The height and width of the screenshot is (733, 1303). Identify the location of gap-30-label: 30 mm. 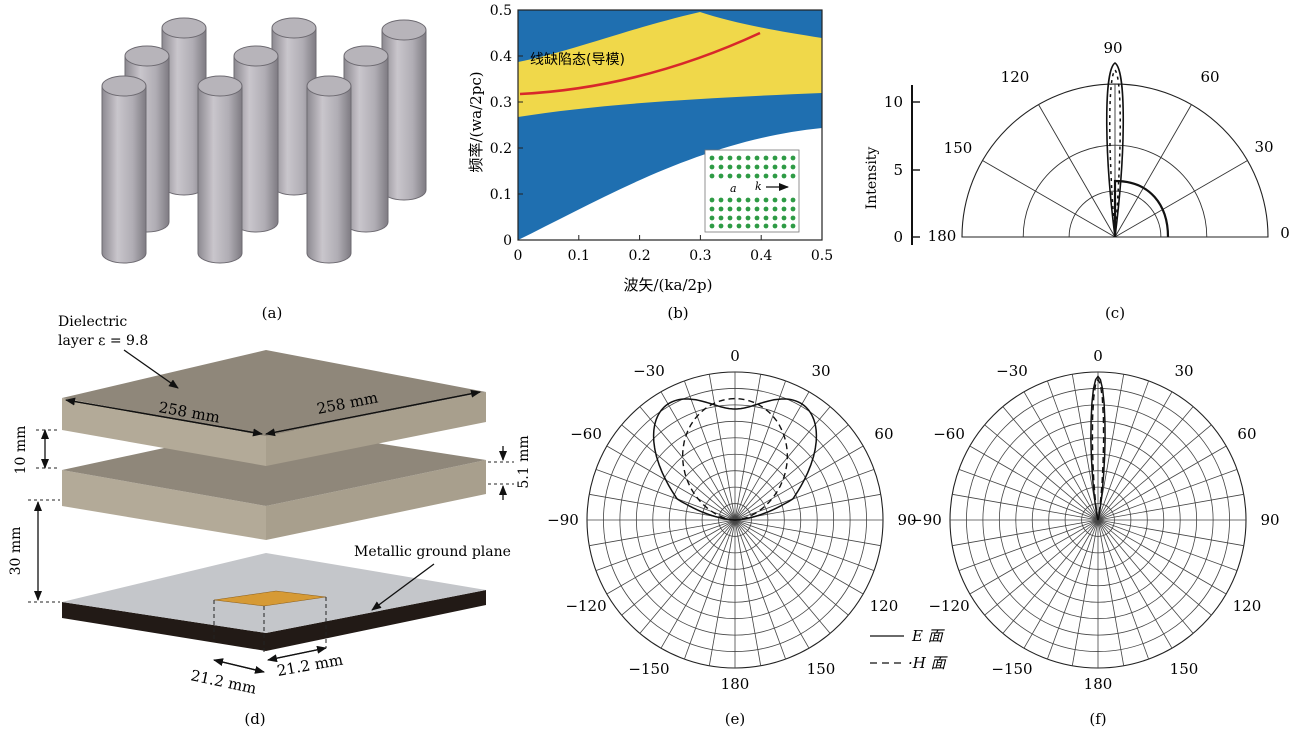
(16, 551).